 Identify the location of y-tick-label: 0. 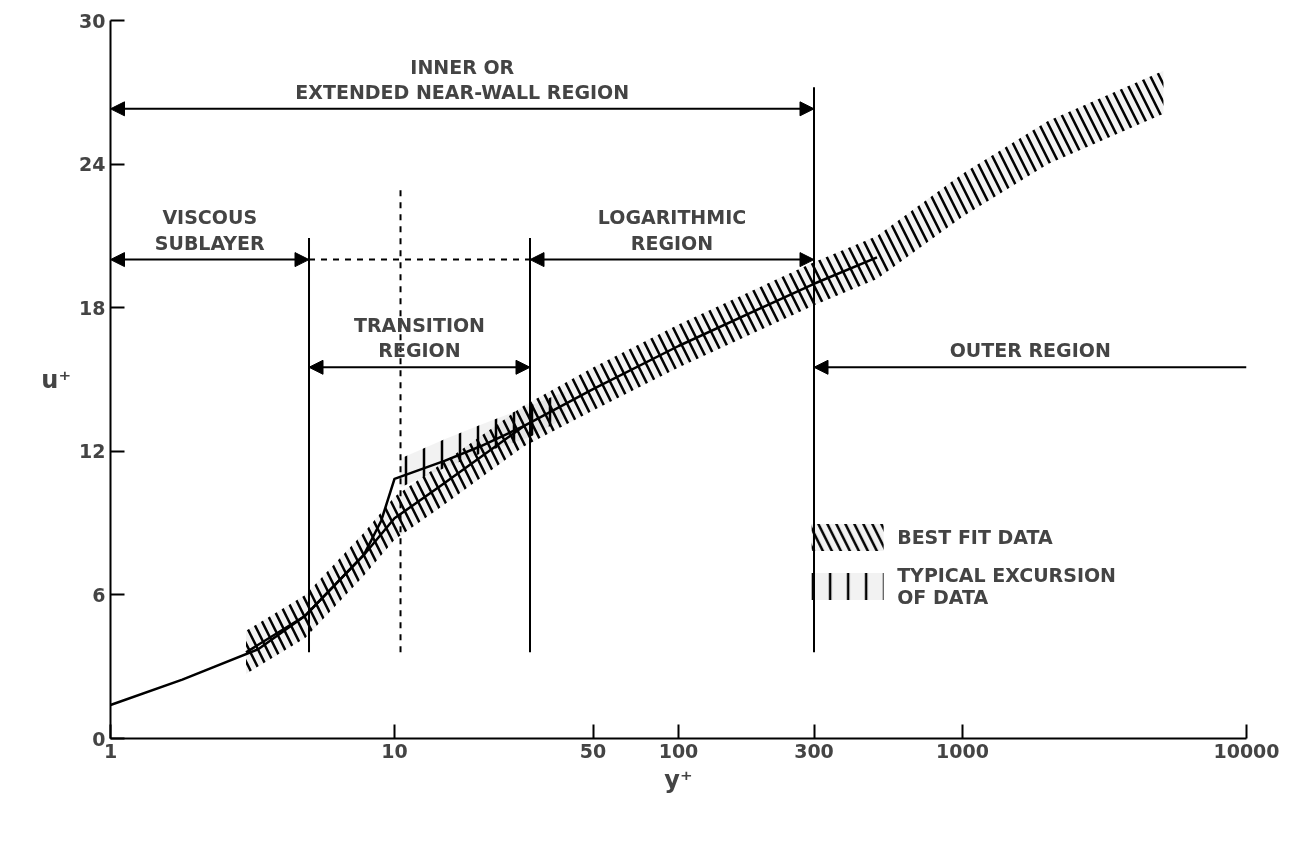
(99, 738).